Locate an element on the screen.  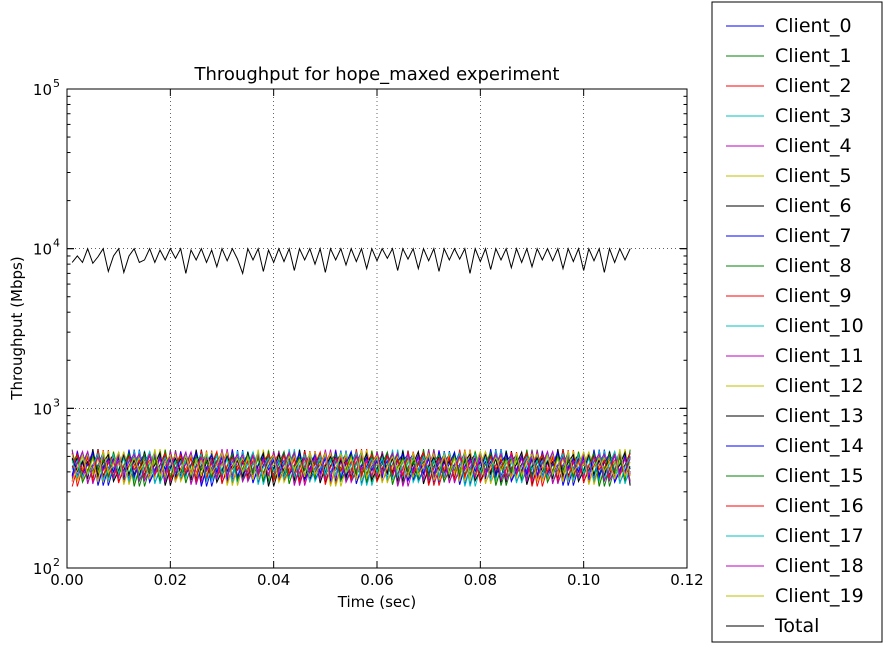
x-tick-labels: 0.00 0.02 0.04 0.06 0.08 0.10 0.12 is located at coordinates (376, 580).